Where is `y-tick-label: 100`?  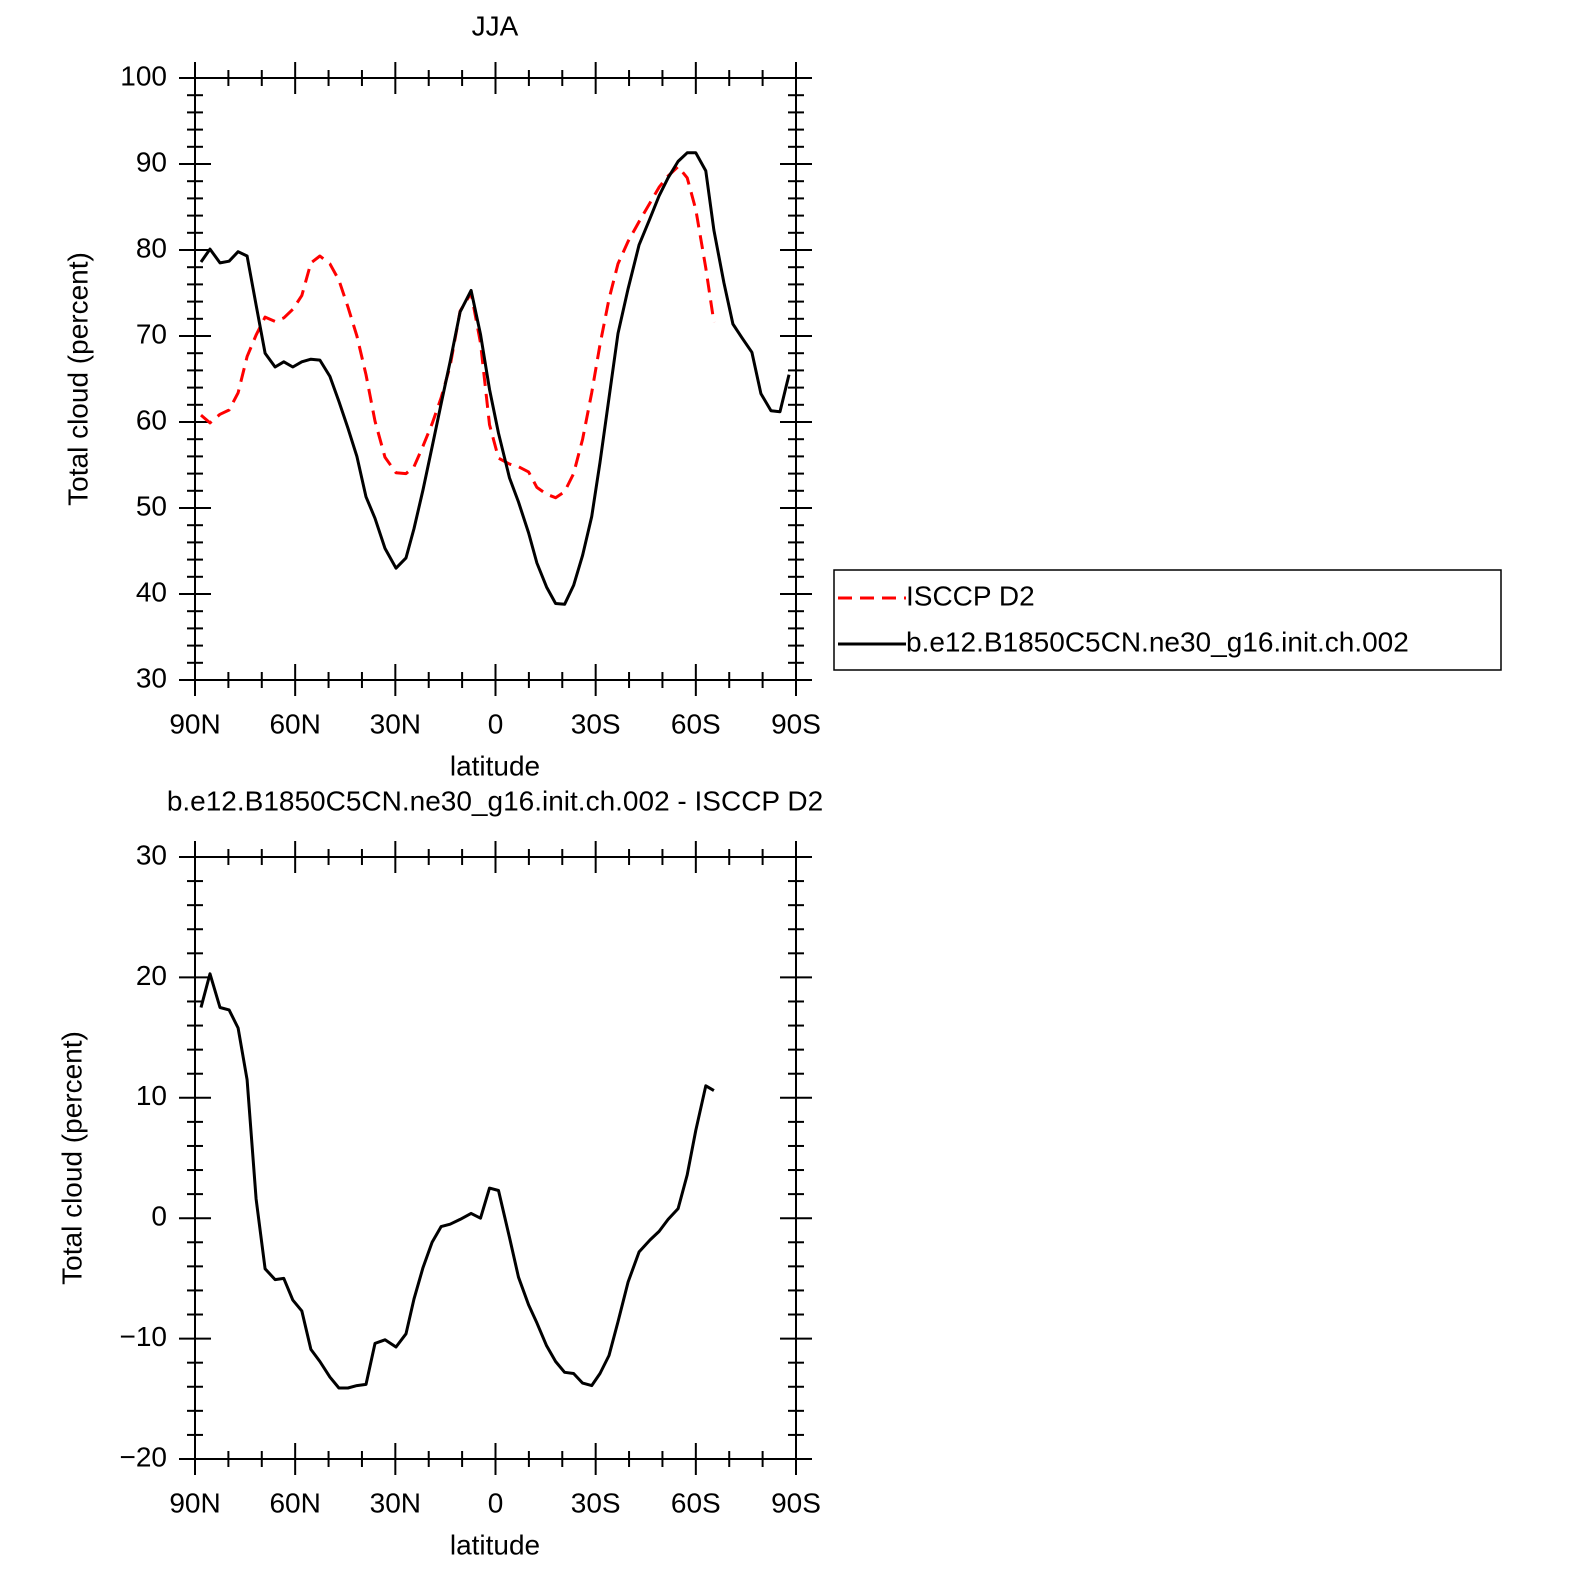
y-tick-label: 100 is located at coordinates (143, 75).